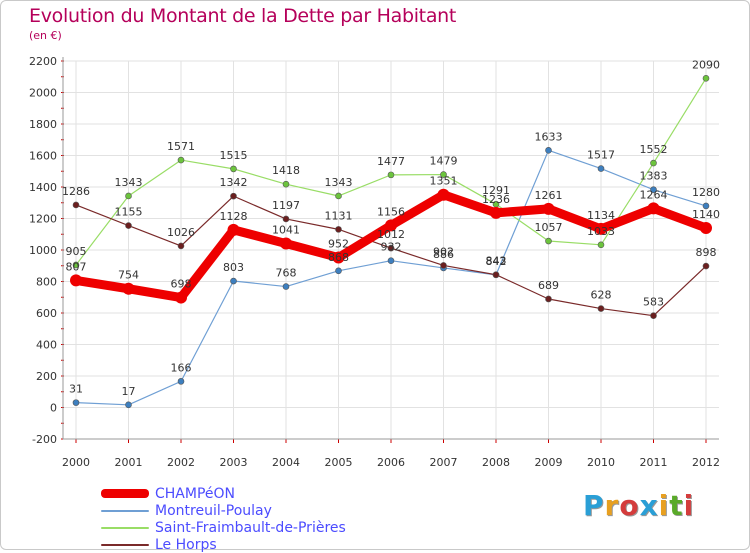 This screenshot has width=750, height=553. I want to click on data-label: 1291, so click(496, 190).